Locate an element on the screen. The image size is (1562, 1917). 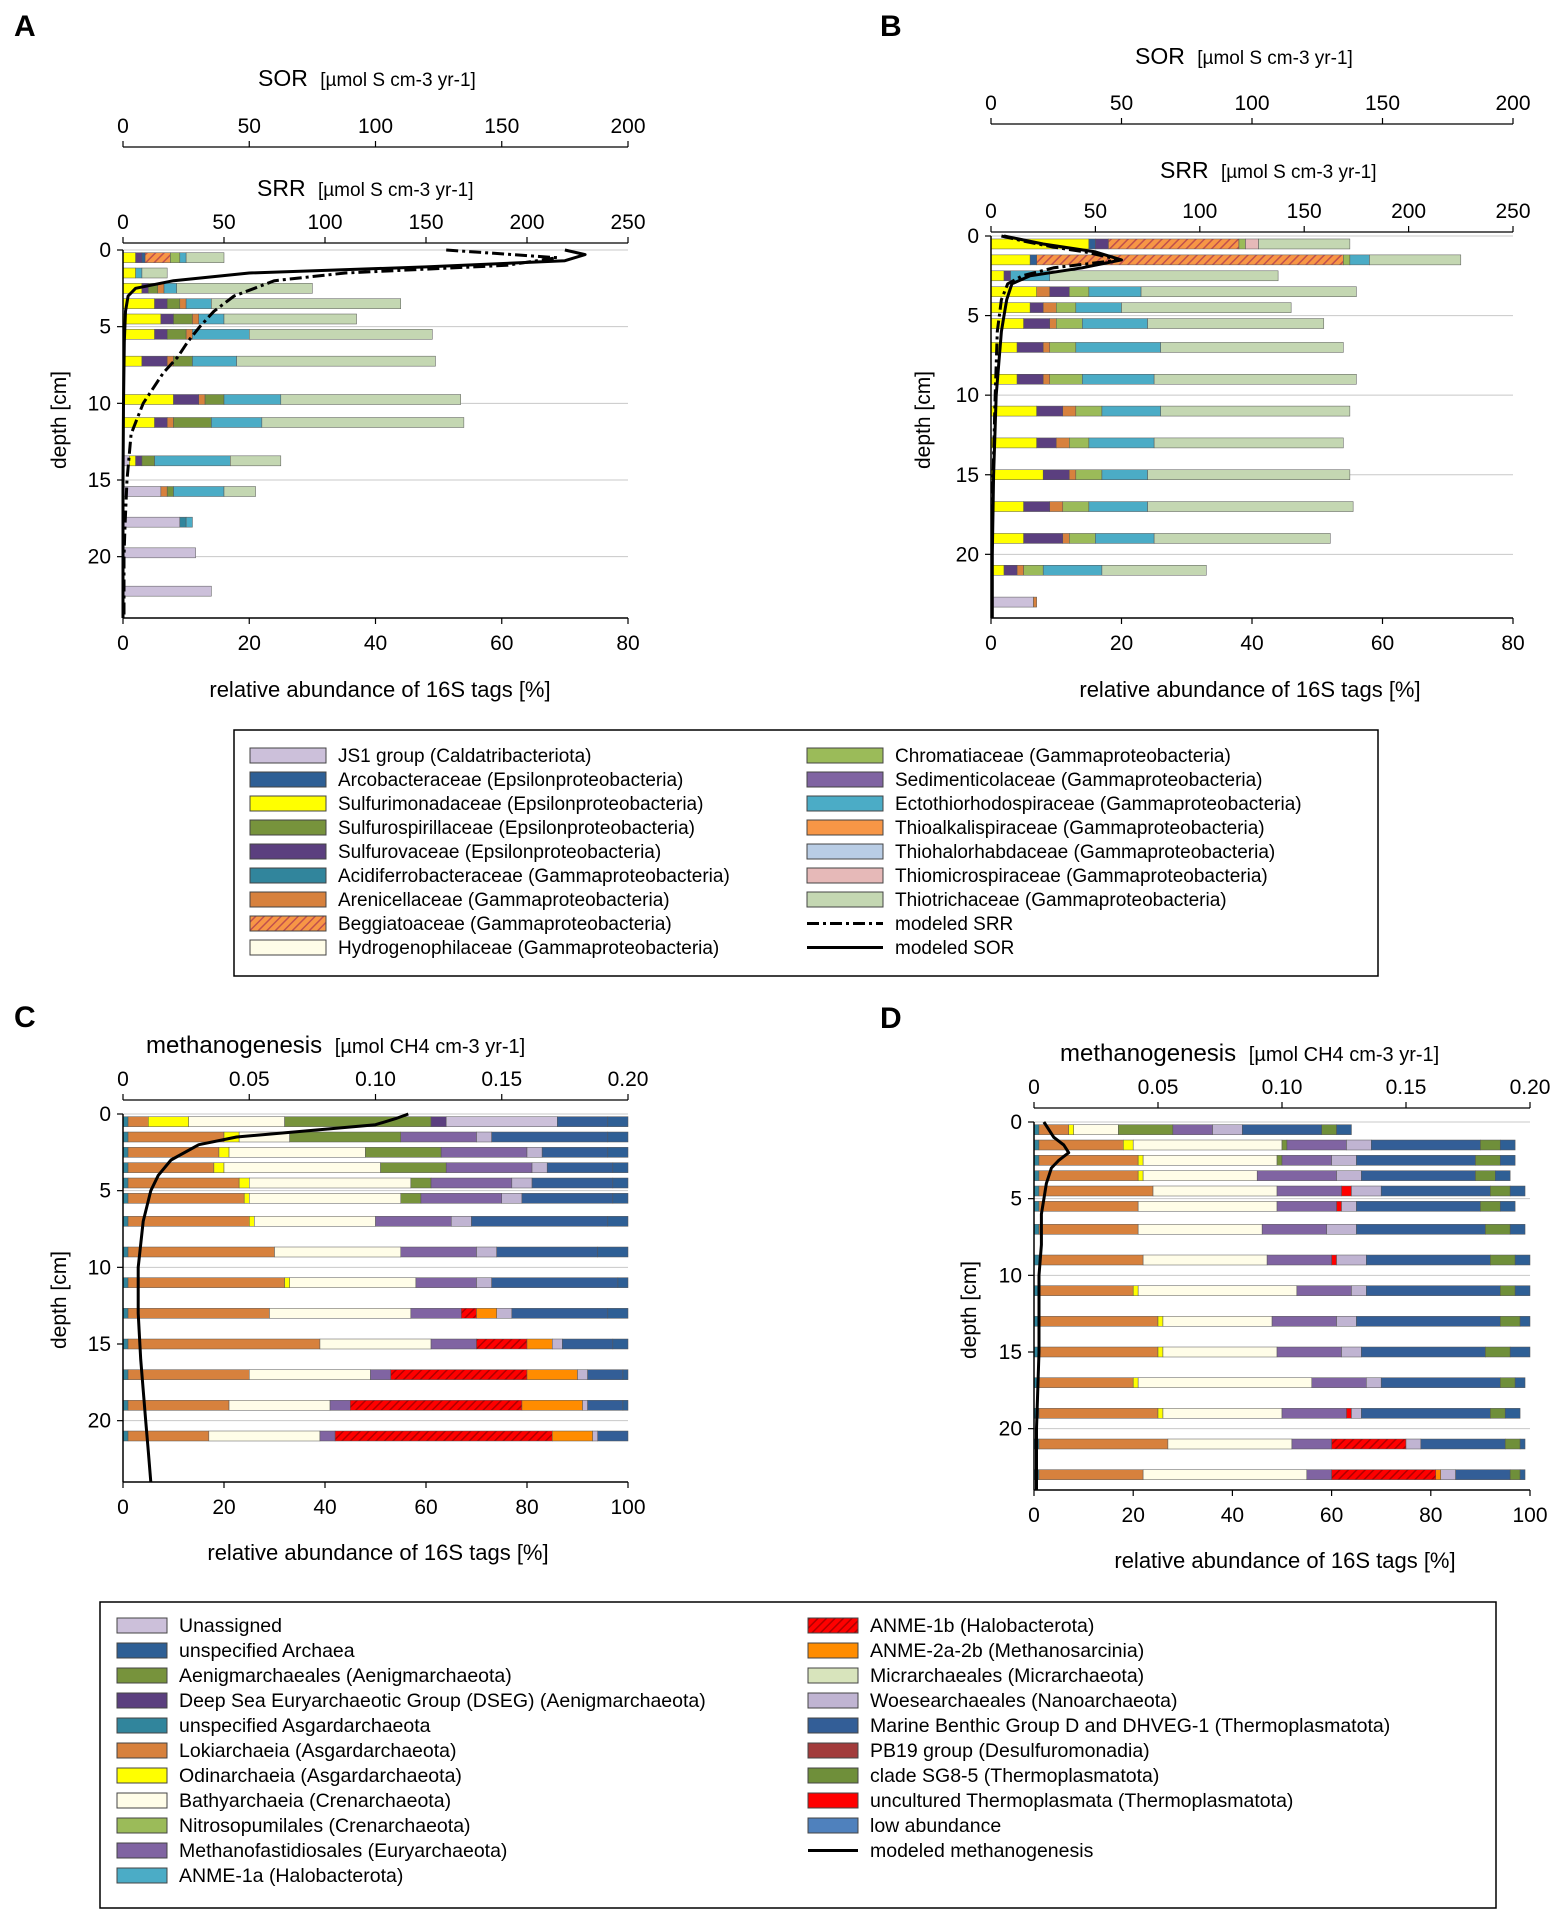
modeled-sor-curve is located at coordinates (1056, 426).